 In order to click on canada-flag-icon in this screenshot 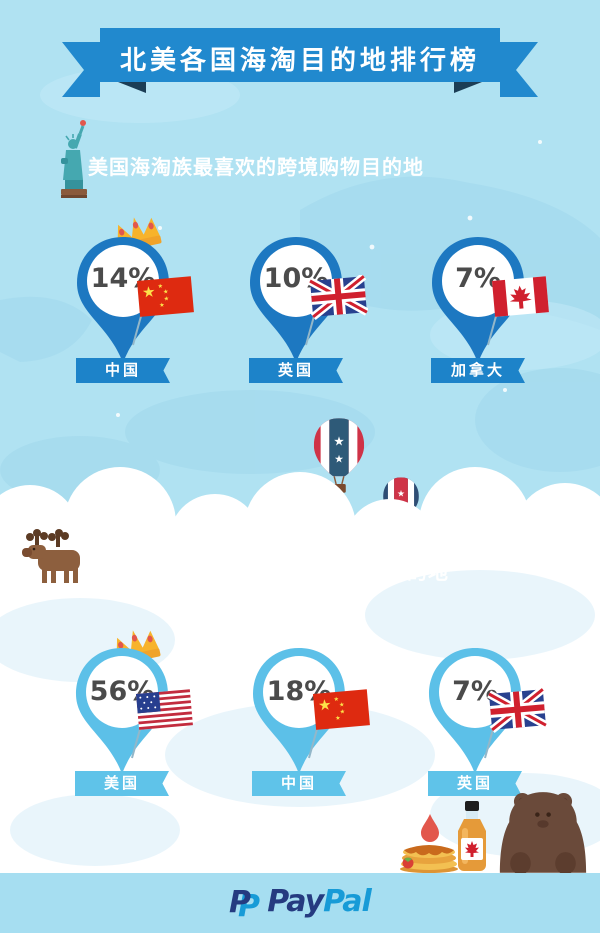, I will do `click(515, 312)`.